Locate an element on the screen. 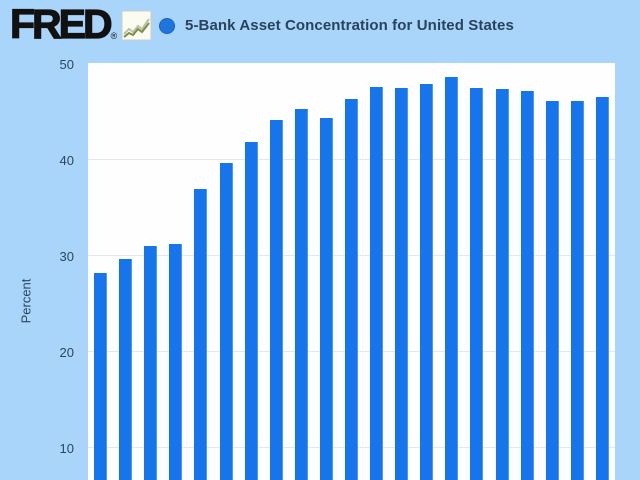  bar-2011 is located at coordinates (477, 283).